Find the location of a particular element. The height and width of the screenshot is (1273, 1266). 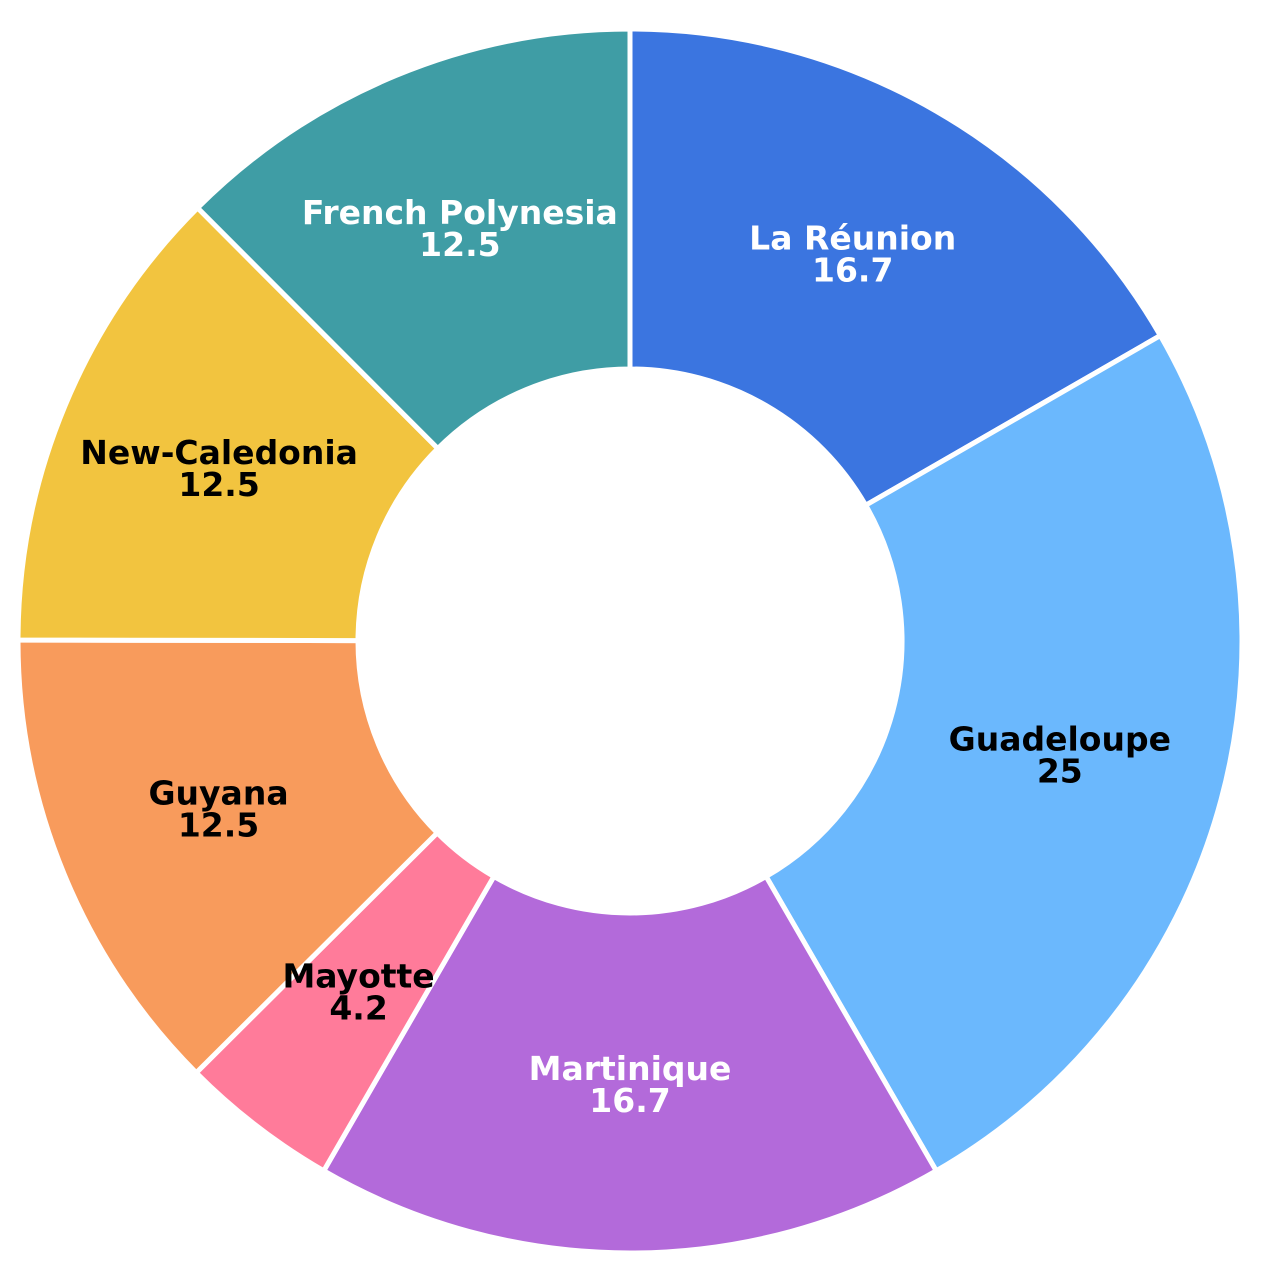

slice-value-guyana: 12.5 is located at coordinates (218, 824).